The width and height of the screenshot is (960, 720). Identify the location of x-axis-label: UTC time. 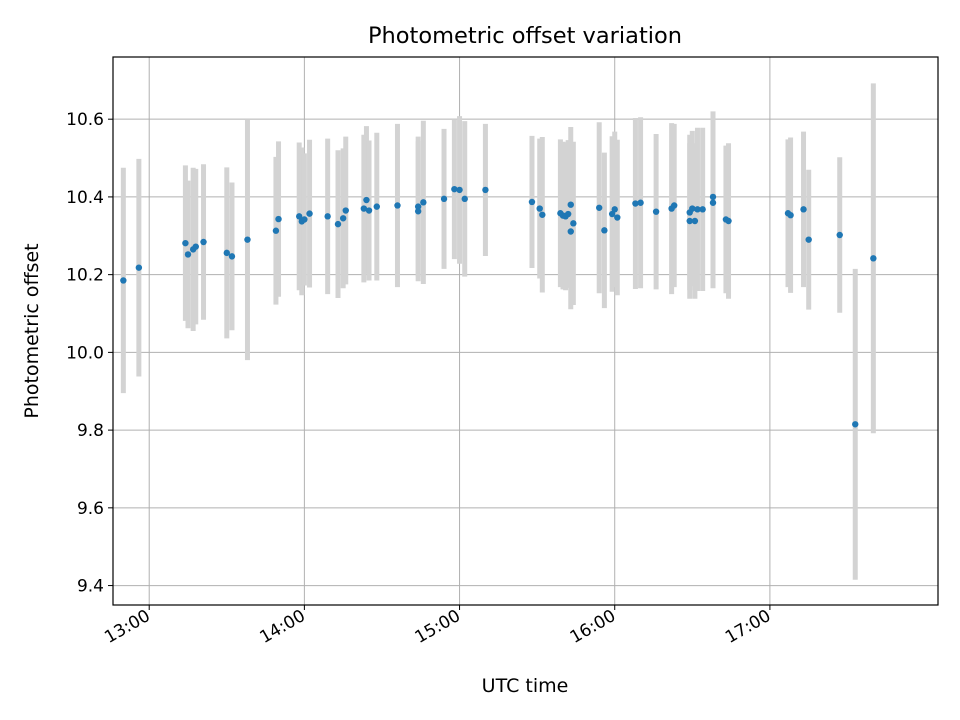
(525, 686).